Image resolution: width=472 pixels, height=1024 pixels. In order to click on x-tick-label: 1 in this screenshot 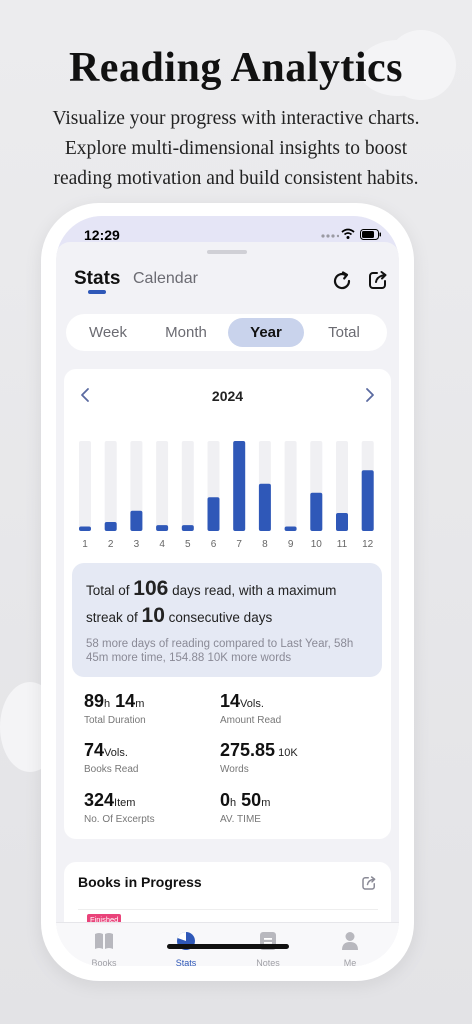, I will do `click(85, 544)`.